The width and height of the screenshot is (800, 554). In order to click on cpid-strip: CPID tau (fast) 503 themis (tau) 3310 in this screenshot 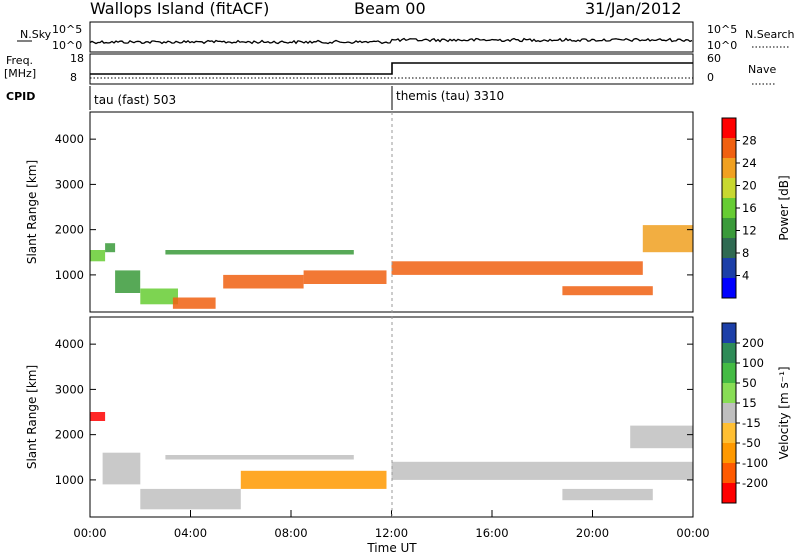, I will do `click(255, 98)`.